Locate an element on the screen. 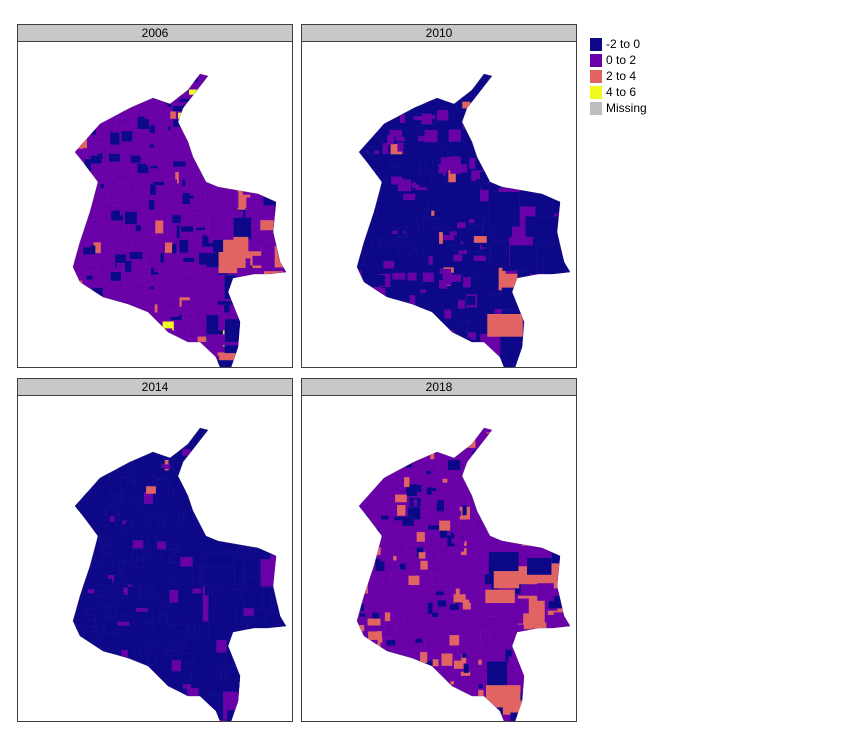 This screenshot has width=850, height=750. legend-item: -2 to 0 is located at coordinates (618, 44).